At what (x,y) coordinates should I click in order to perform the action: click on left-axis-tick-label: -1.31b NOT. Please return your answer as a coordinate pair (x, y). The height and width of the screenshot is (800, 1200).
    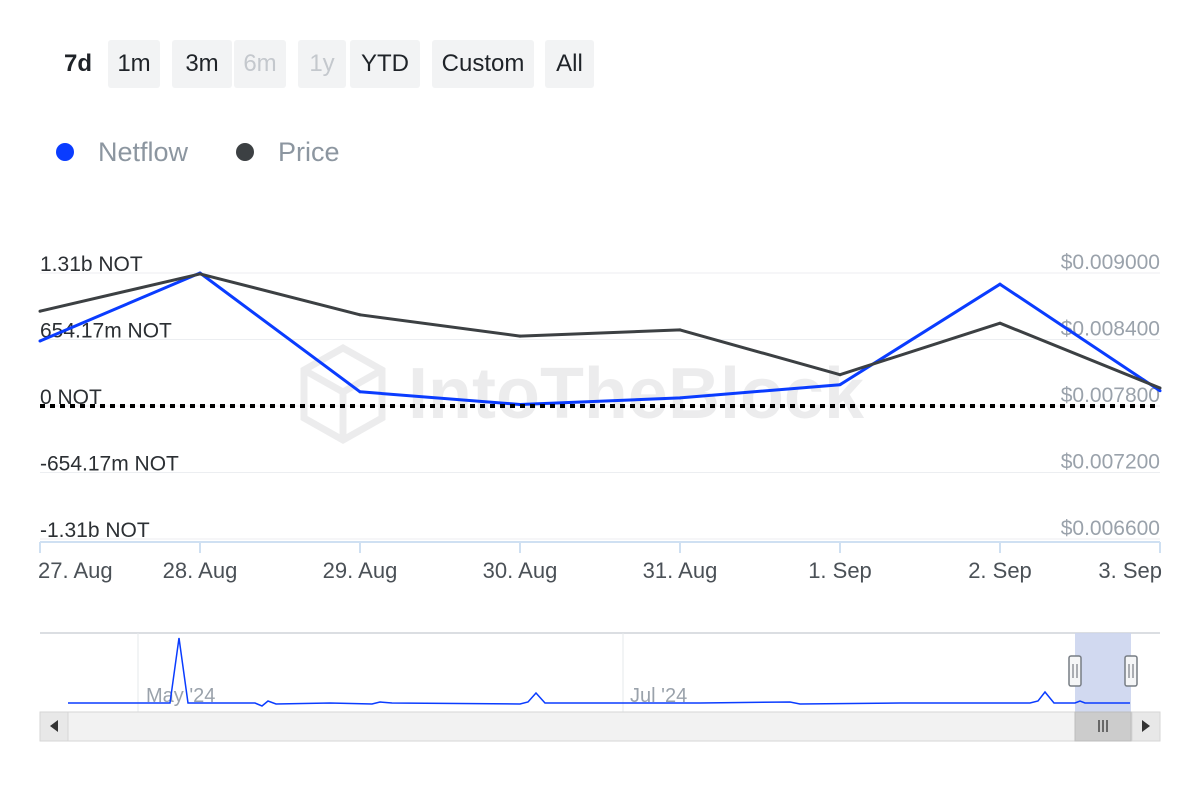
    Looking at the image, I should click on (95, 530).